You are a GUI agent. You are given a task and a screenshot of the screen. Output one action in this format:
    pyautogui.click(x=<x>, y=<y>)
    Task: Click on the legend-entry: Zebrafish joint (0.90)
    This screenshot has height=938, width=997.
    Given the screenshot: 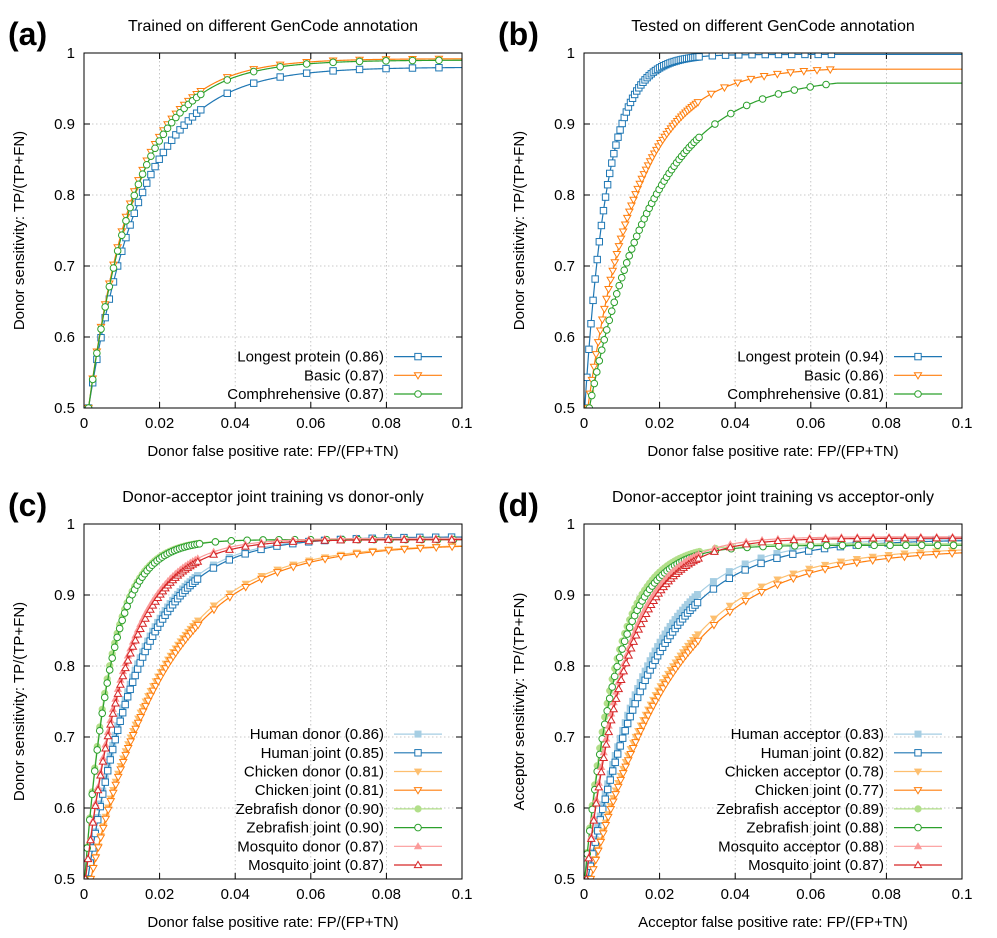 What is the action you would take?
    pyautogui.click(x=344, y=828)
    